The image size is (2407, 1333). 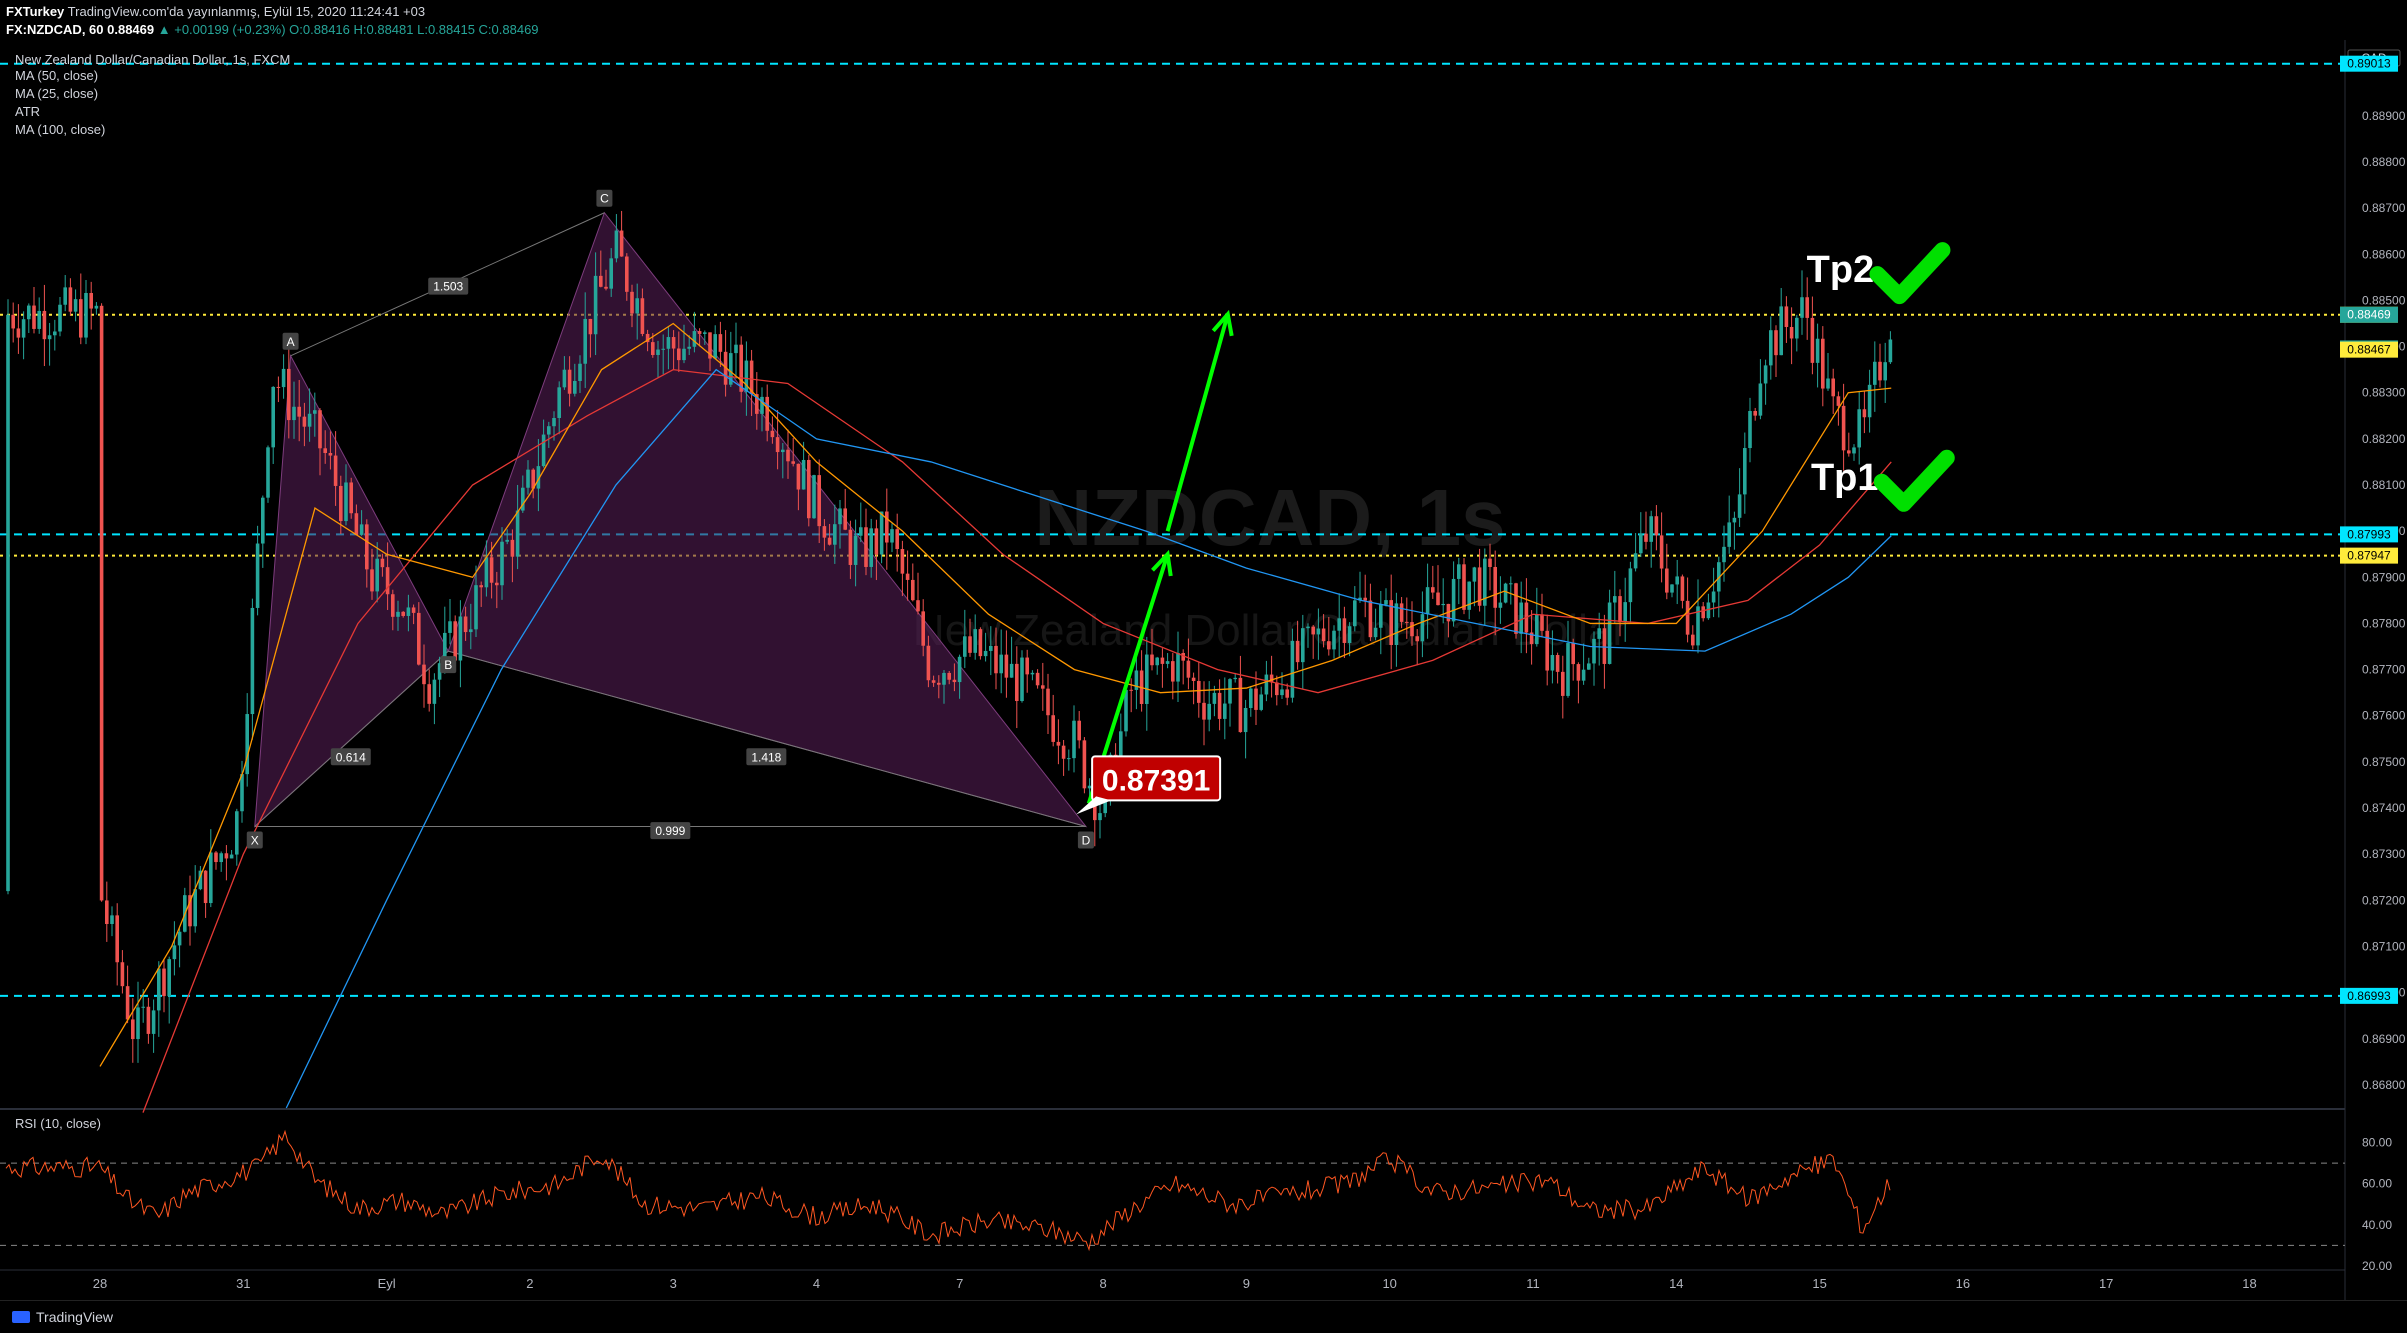 I want to click on indicator-ma100: MA (100, close), so click(x=60, y=129).